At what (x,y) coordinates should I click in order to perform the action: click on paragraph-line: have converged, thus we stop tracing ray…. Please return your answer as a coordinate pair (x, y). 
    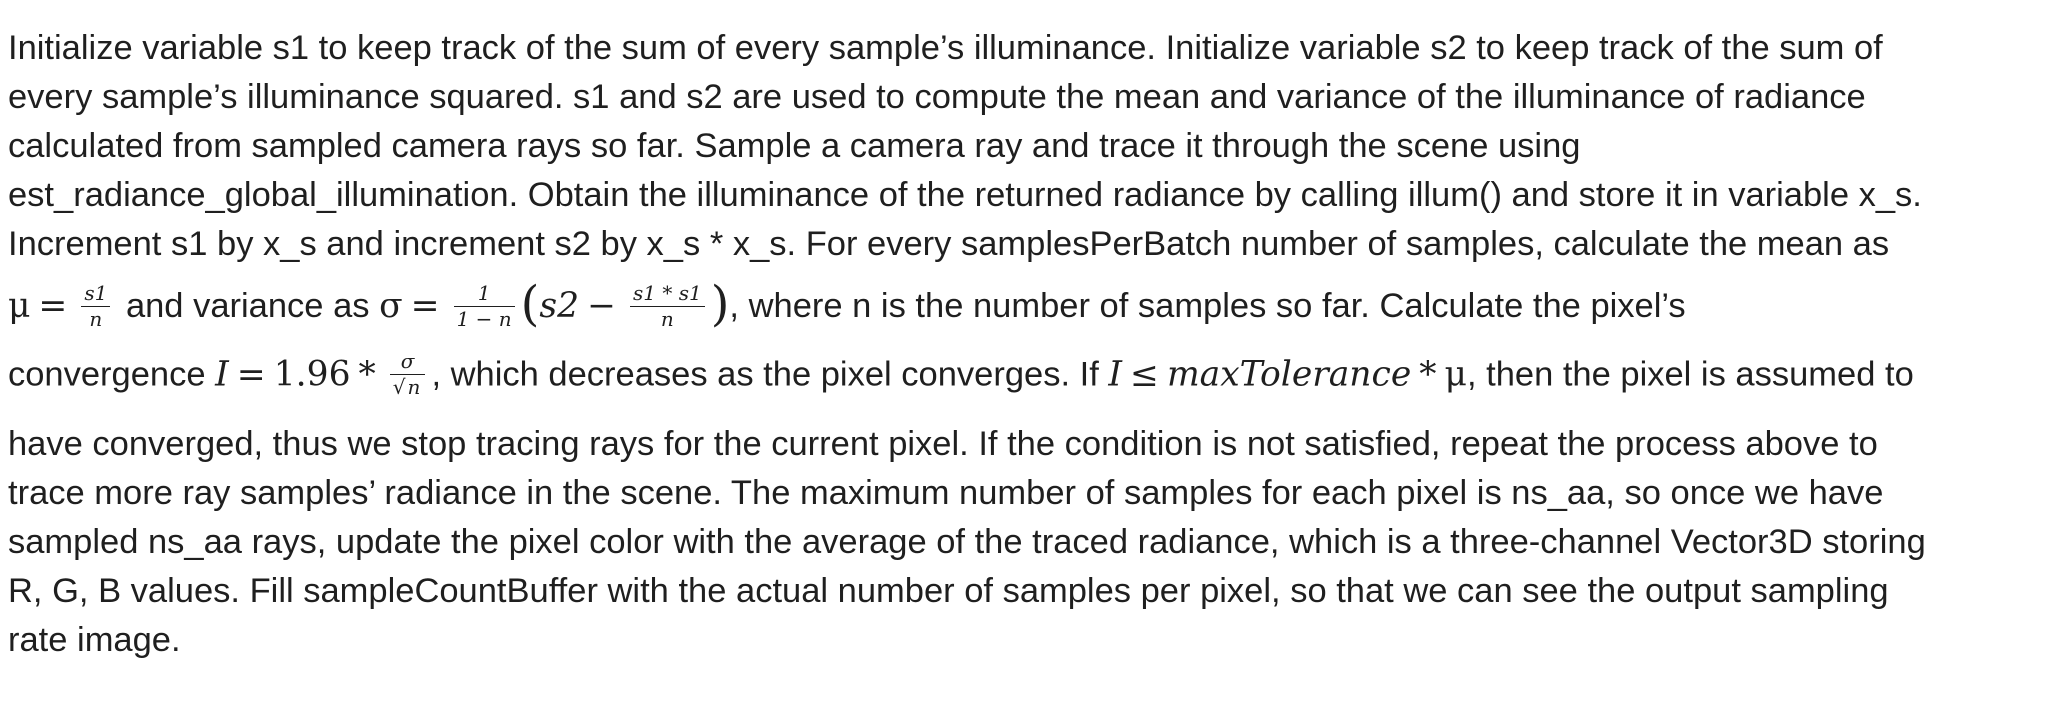
    Looking at the image, I should click on (943, 444).